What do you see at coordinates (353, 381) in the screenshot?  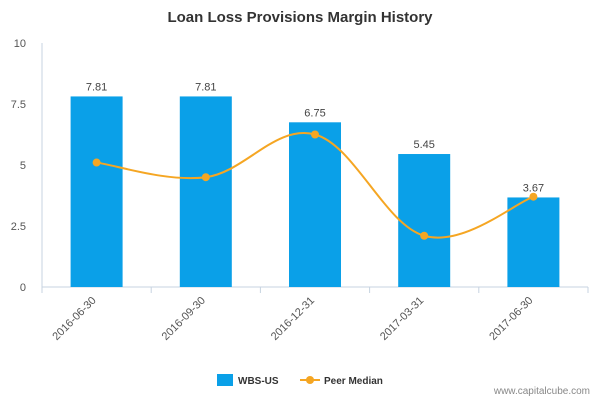 I see `legend-label-peer: Peer Median` at bounding box center [353, 381].